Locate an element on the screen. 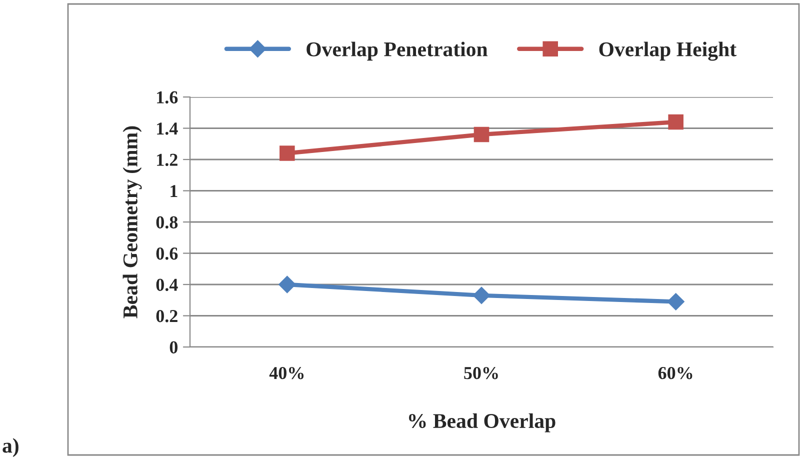 This screenshot has width=801, height=459. y-tick-label: 0.8 is located at coordinates (167, 222).